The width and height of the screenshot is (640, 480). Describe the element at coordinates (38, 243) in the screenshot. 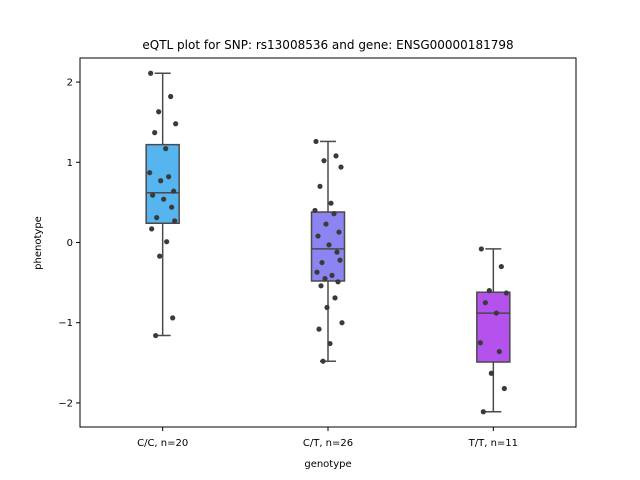

I see `y-axis-title: phenotype` at that location.